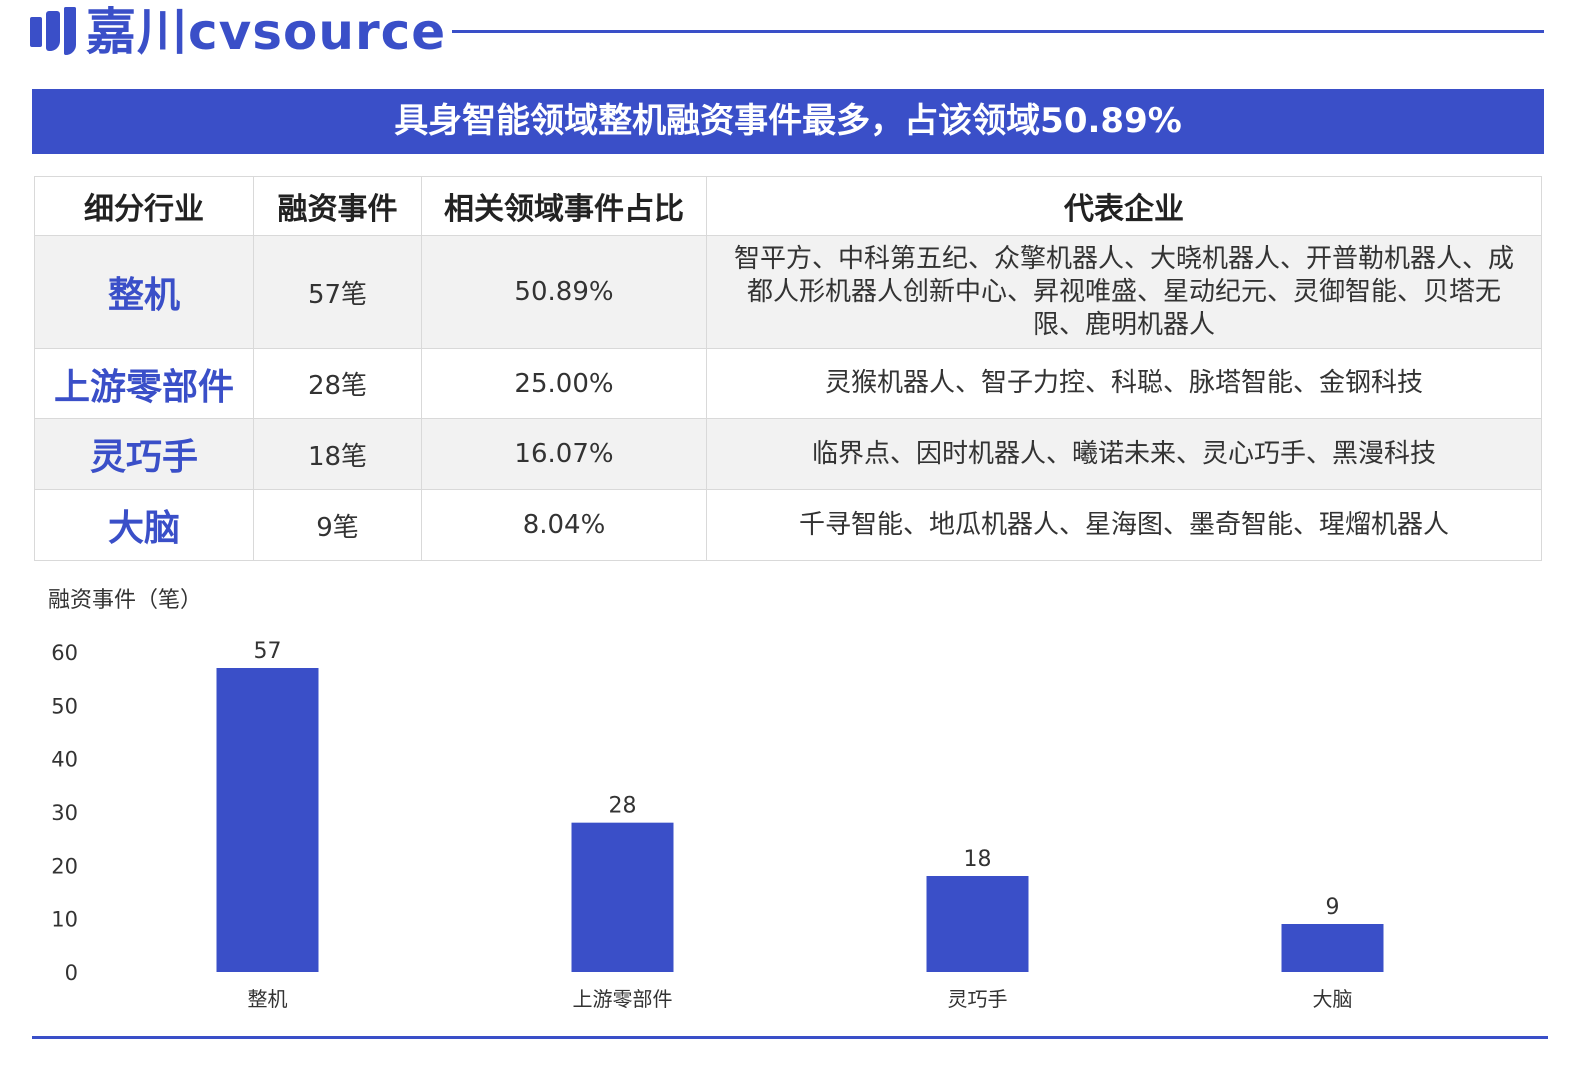 The height and width of the screenshot is (1068, 1588). I want to click on table-row: 大脑 9笔 8.04% 千寻智能、地瓜机器人、星海图、墨奇智能、瑆熘机器人, so click(788, 525).